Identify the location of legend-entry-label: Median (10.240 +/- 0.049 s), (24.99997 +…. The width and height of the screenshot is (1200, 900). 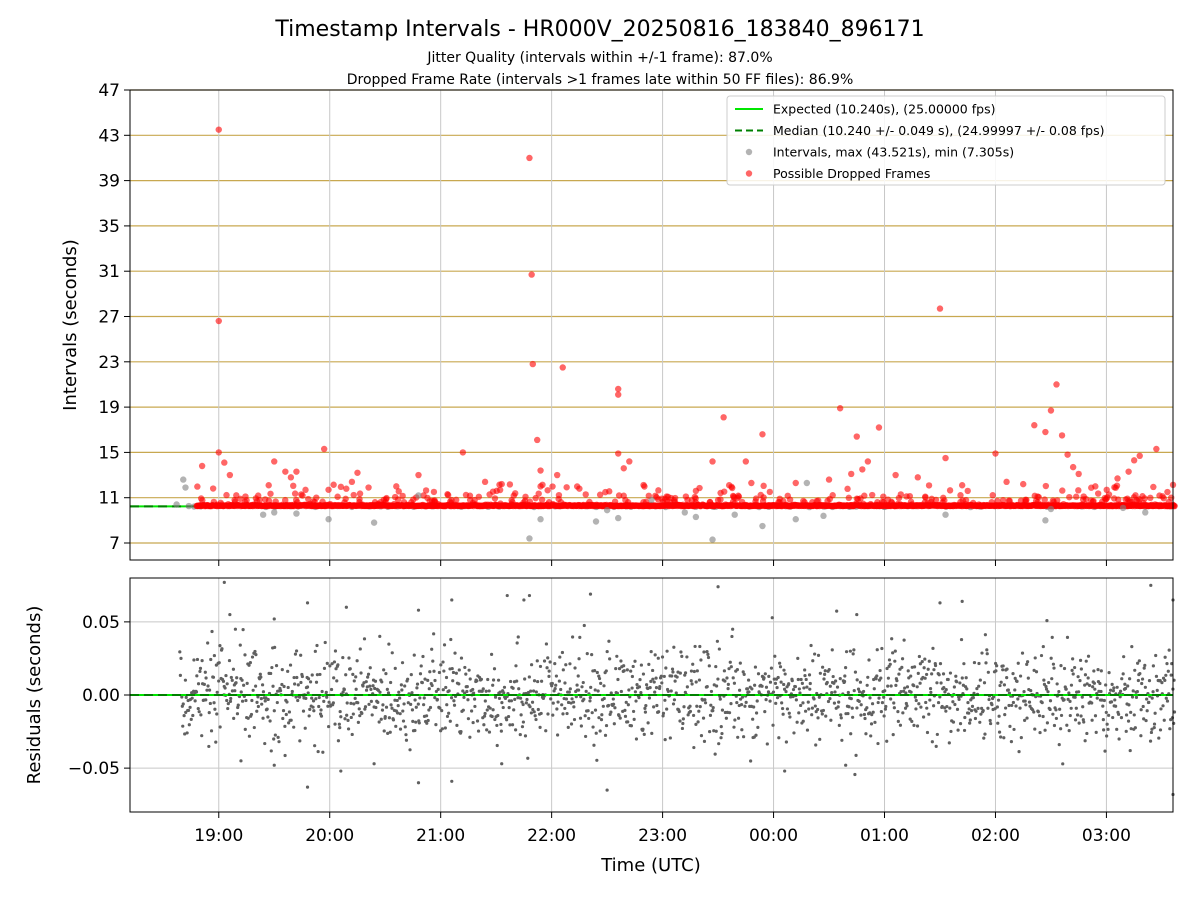
(938, 130).